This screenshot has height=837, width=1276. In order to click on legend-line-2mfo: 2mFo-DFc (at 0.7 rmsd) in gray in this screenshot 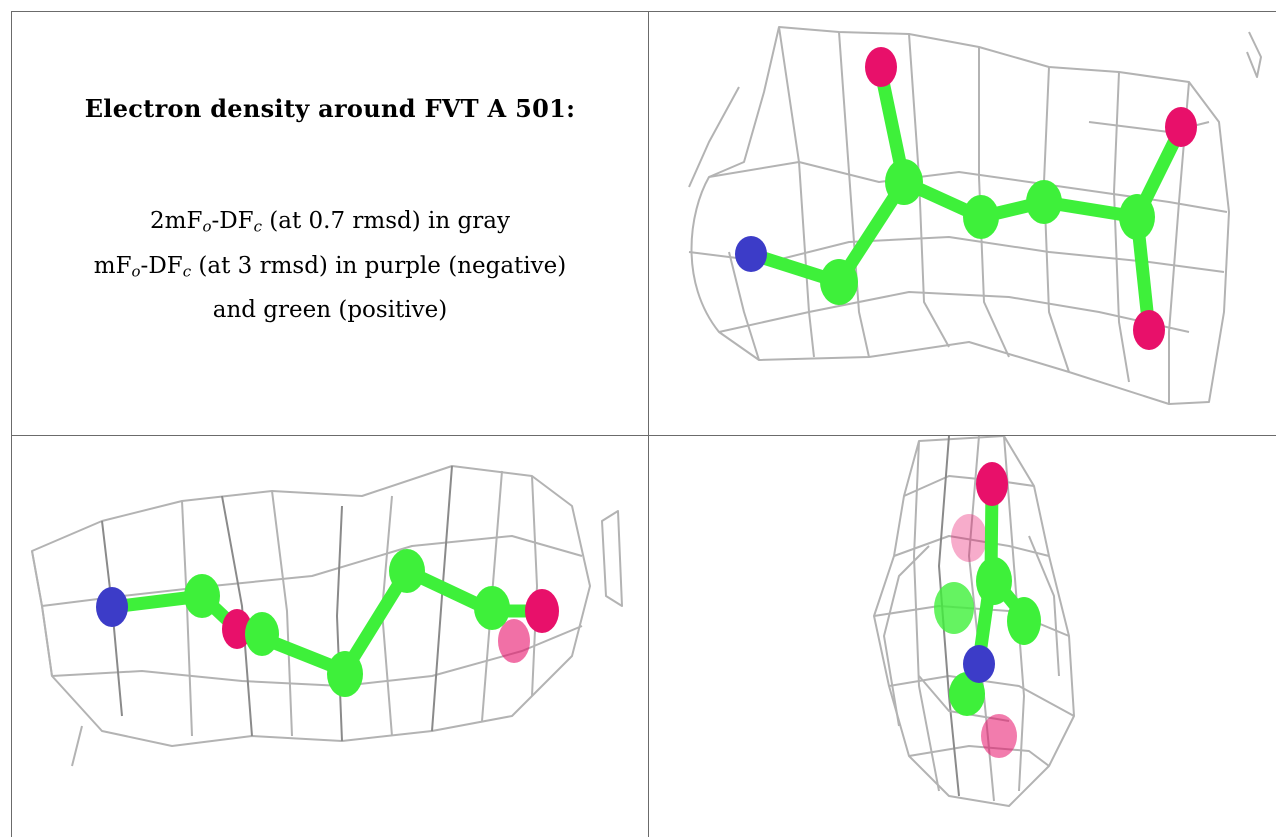, I will do `click(330, 222)`.